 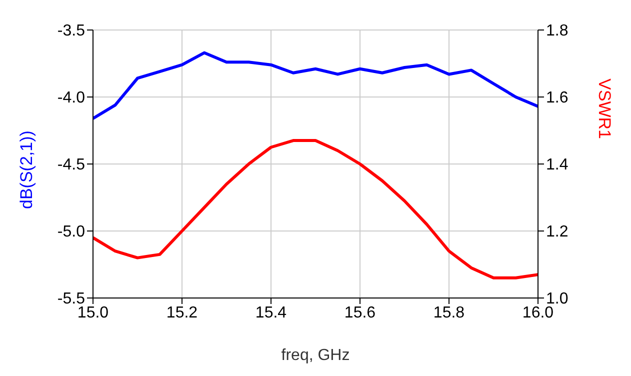 What do you see at coordinates (557, 232) in the screenshot?
I see `y2-tick-label: 1.2` at bounding box center [557, 232].